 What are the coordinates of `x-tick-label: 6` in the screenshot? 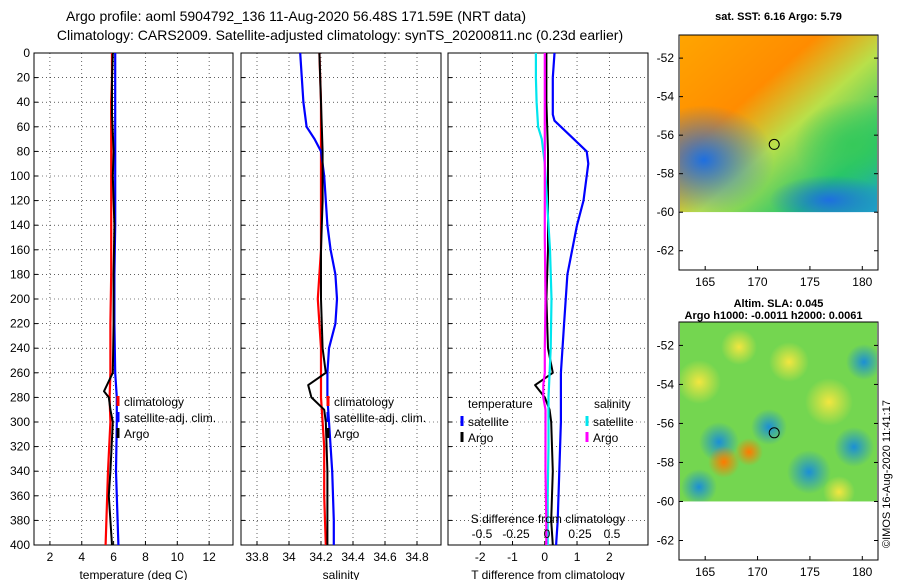 It's located at (113, 557).